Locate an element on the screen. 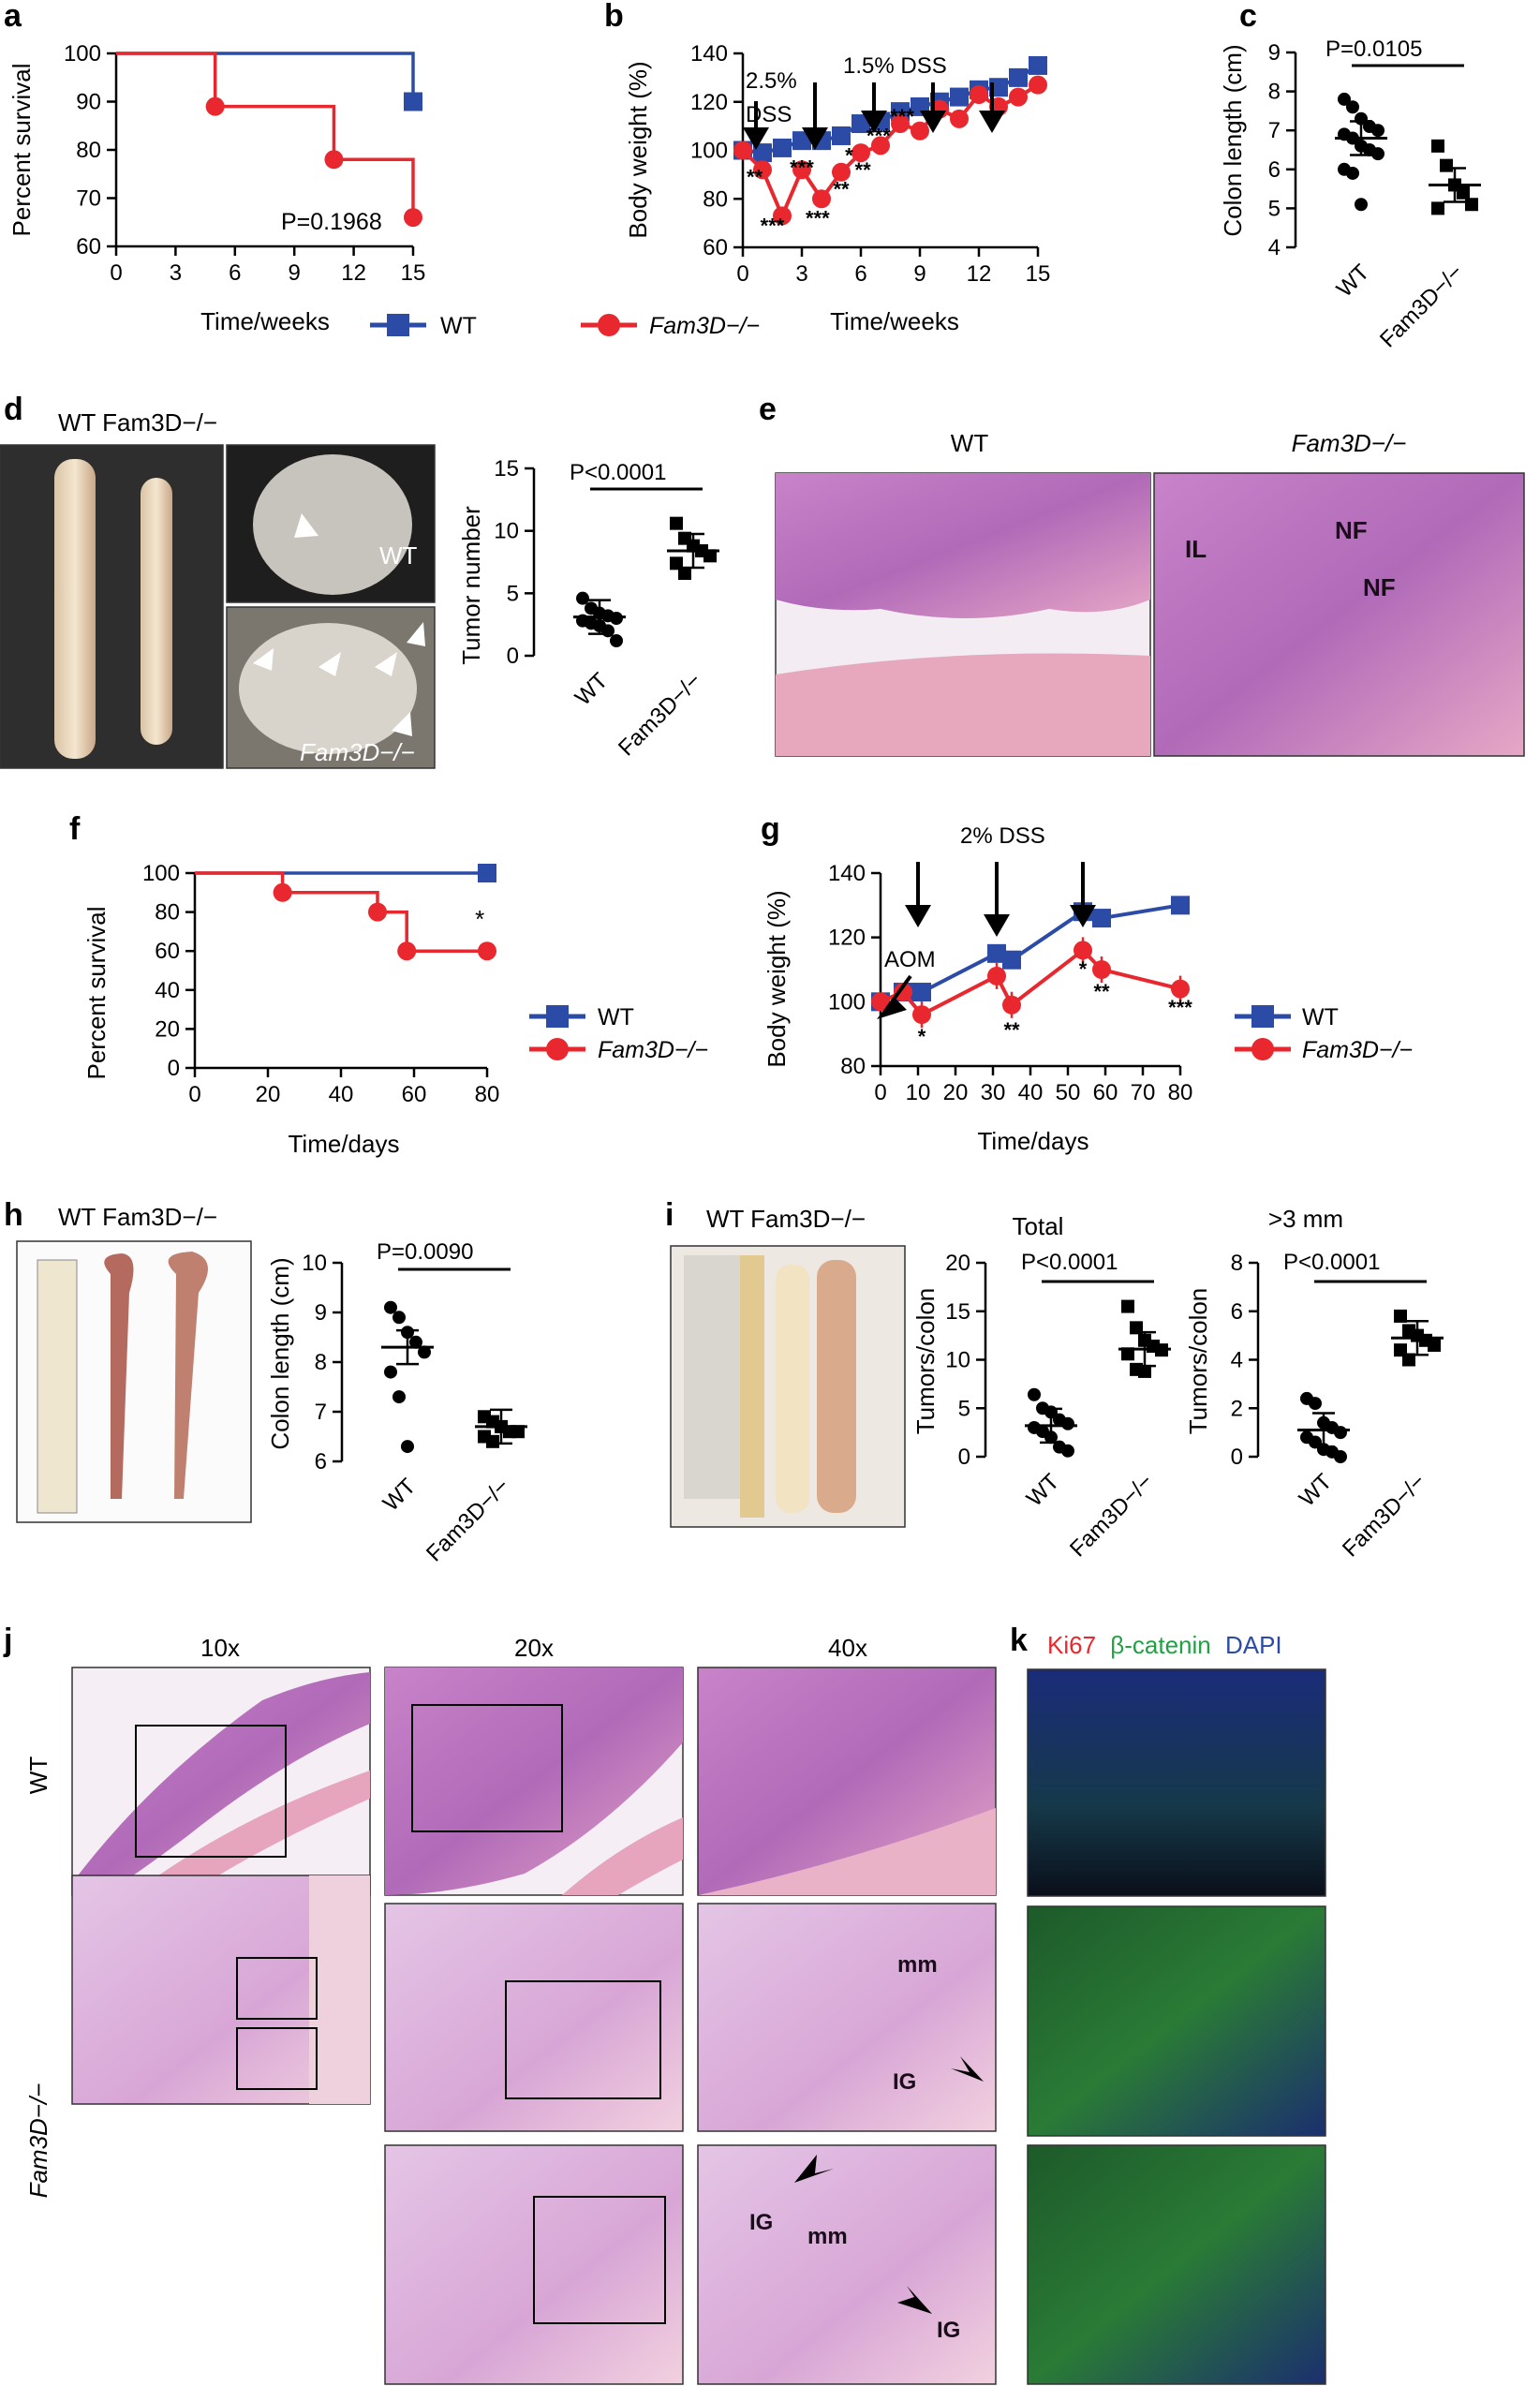 The width and height of the screenshot is (1540, 2386). panel-d-ylabel: Tumor number is located at coordinates (471, 585).